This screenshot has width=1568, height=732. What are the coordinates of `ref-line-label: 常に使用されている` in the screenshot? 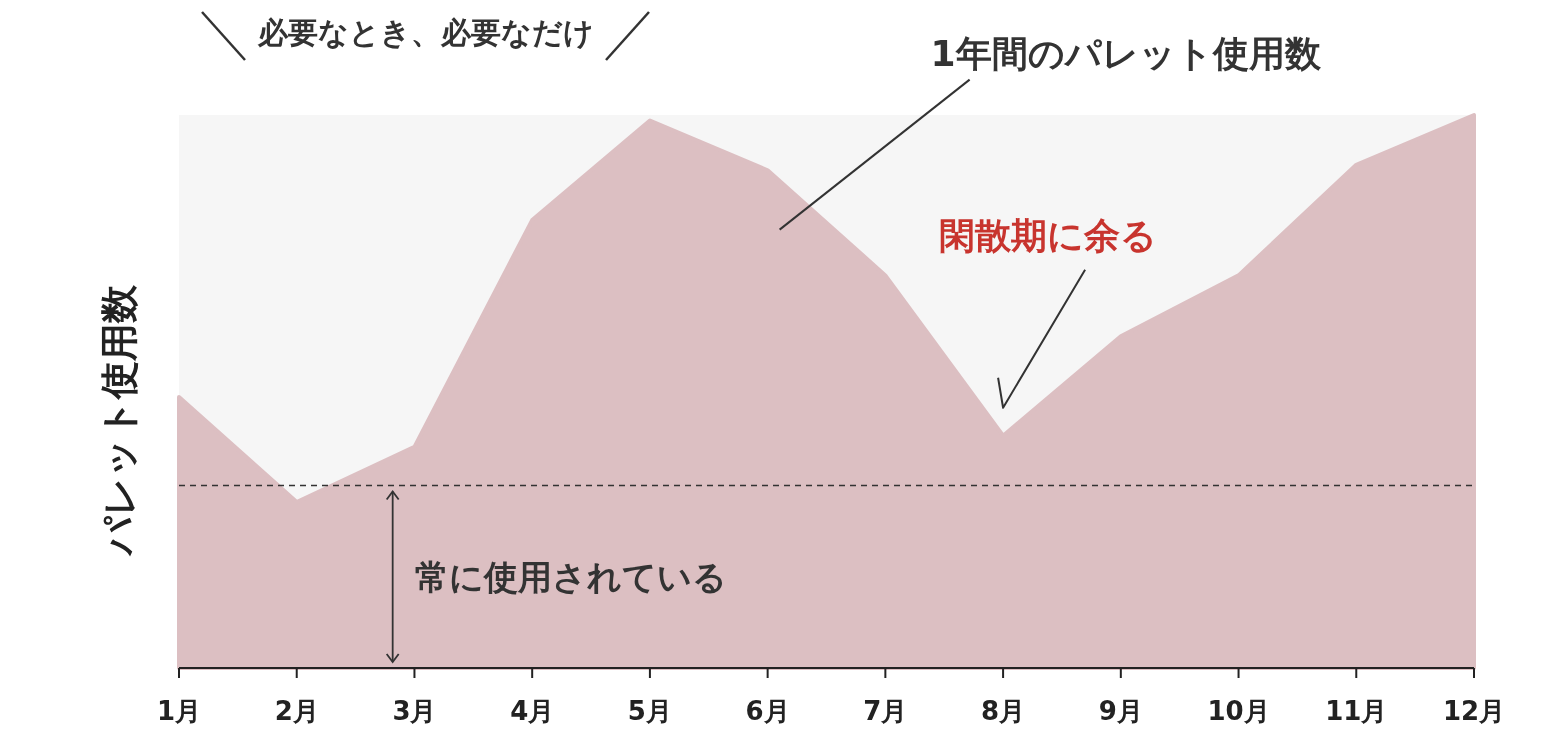 It's located at (570, 576).